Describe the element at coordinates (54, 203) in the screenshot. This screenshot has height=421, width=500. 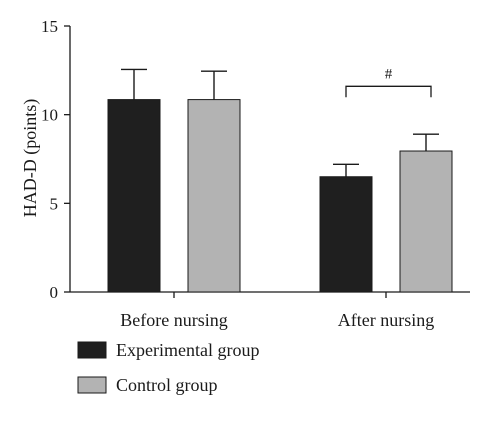
I see `y-tick-label: 5` at that location.